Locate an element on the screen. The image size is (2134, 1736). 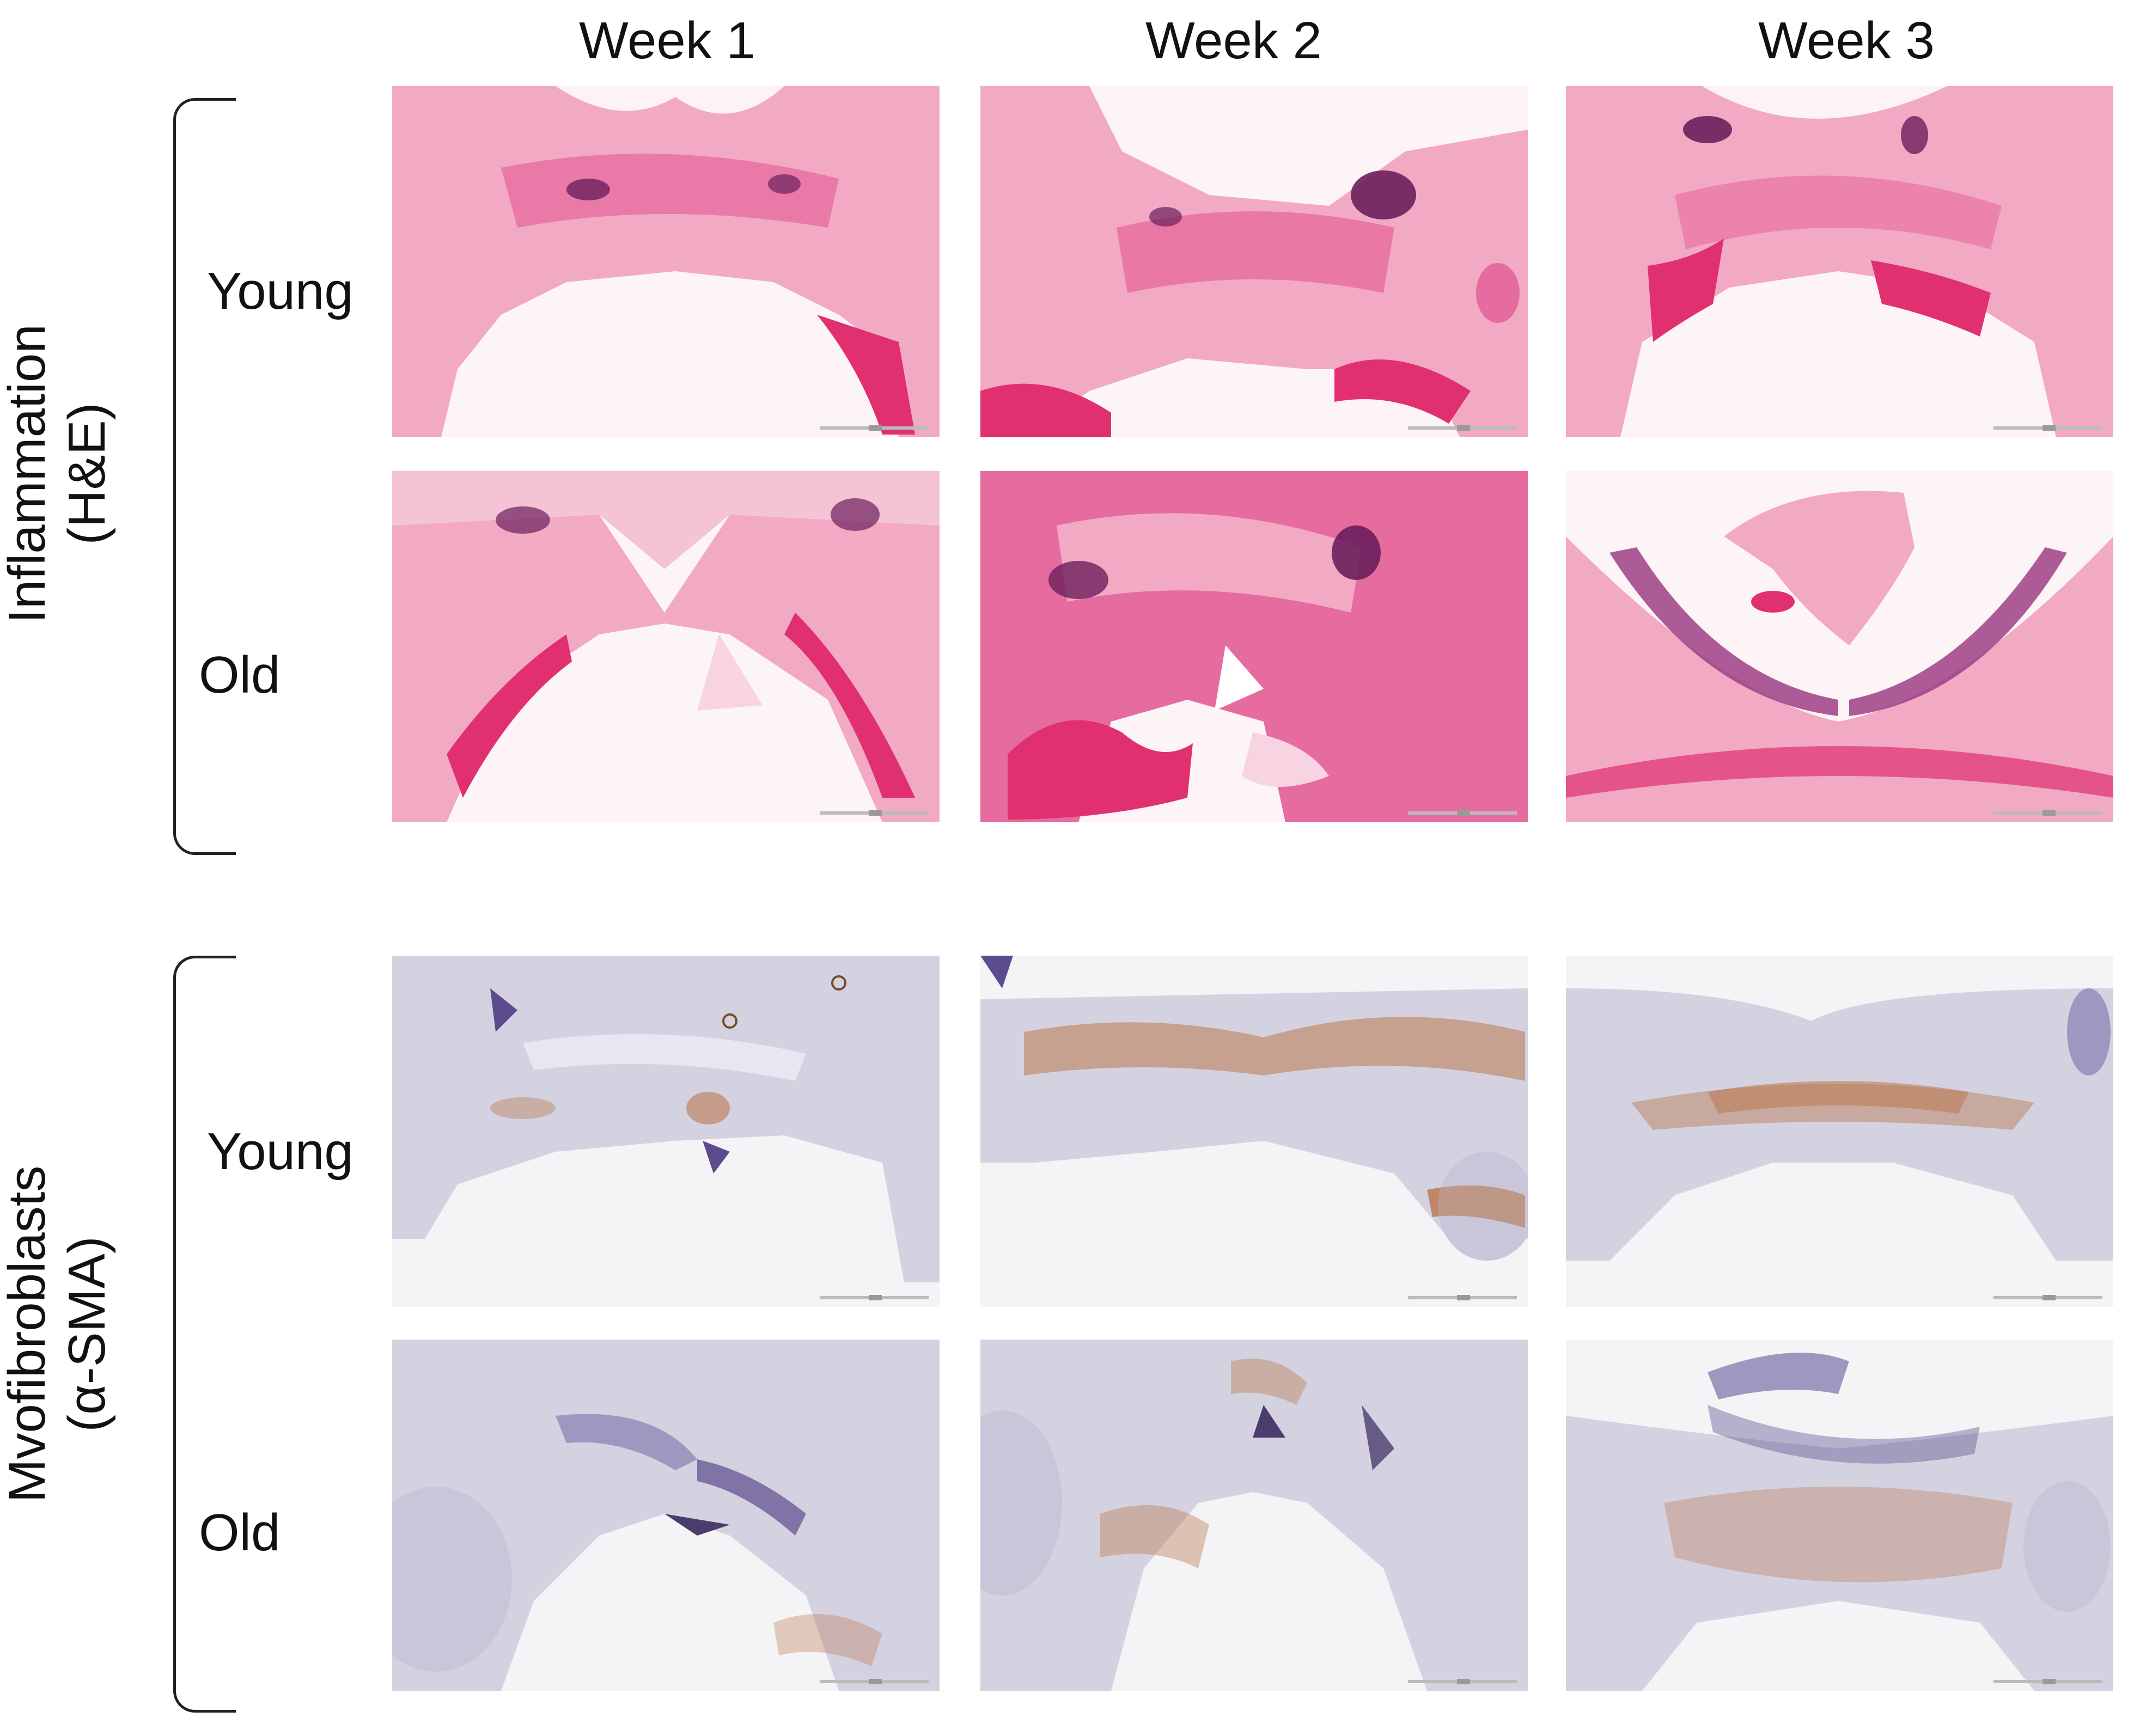
row-label-young-sma: Young is located at coordinates (280, 1152).